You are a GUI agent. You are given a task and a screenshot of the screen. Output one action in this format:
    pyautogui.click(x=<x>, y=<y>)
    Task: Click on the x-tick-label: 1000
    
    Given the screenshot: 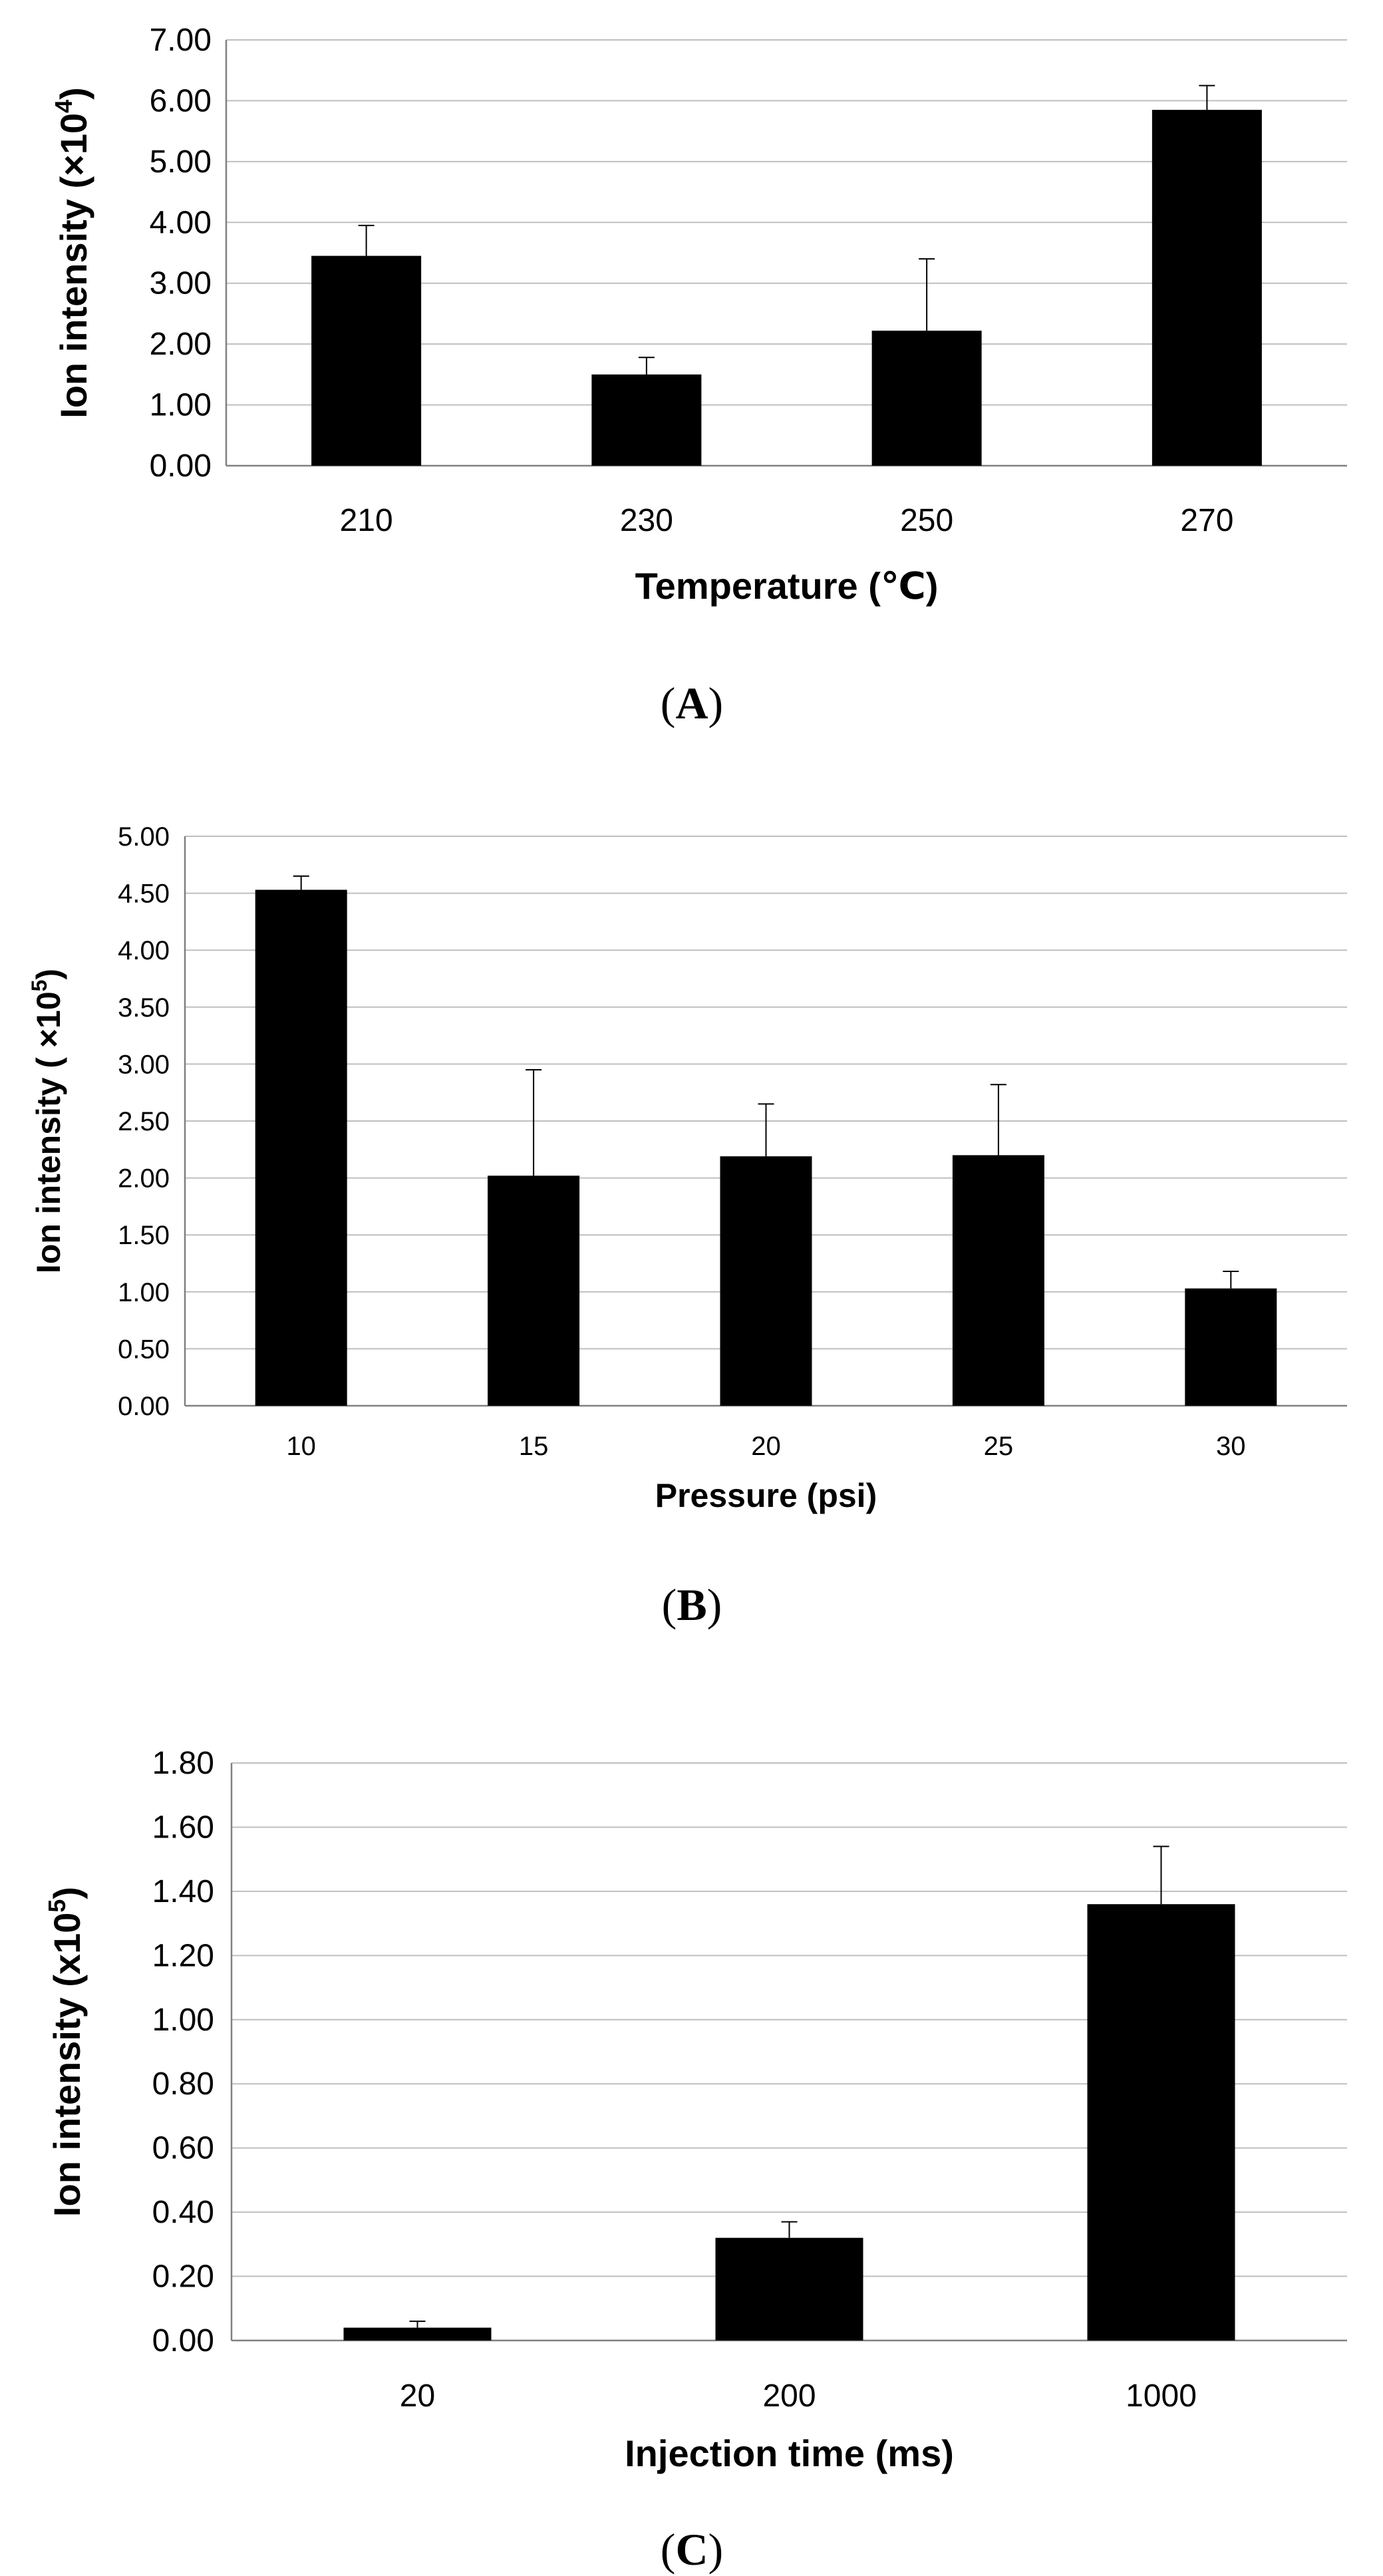 What is the action you would take?
    pyautogui.click(x=1161, y=2396)
    